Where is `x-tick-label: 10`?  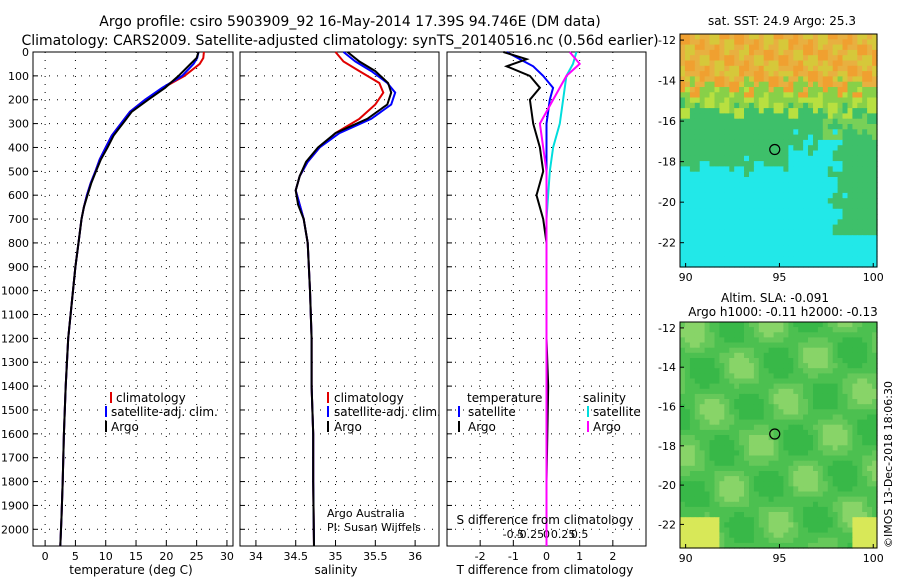
x-tick-label: 10 is located at coordinates (106, 556).